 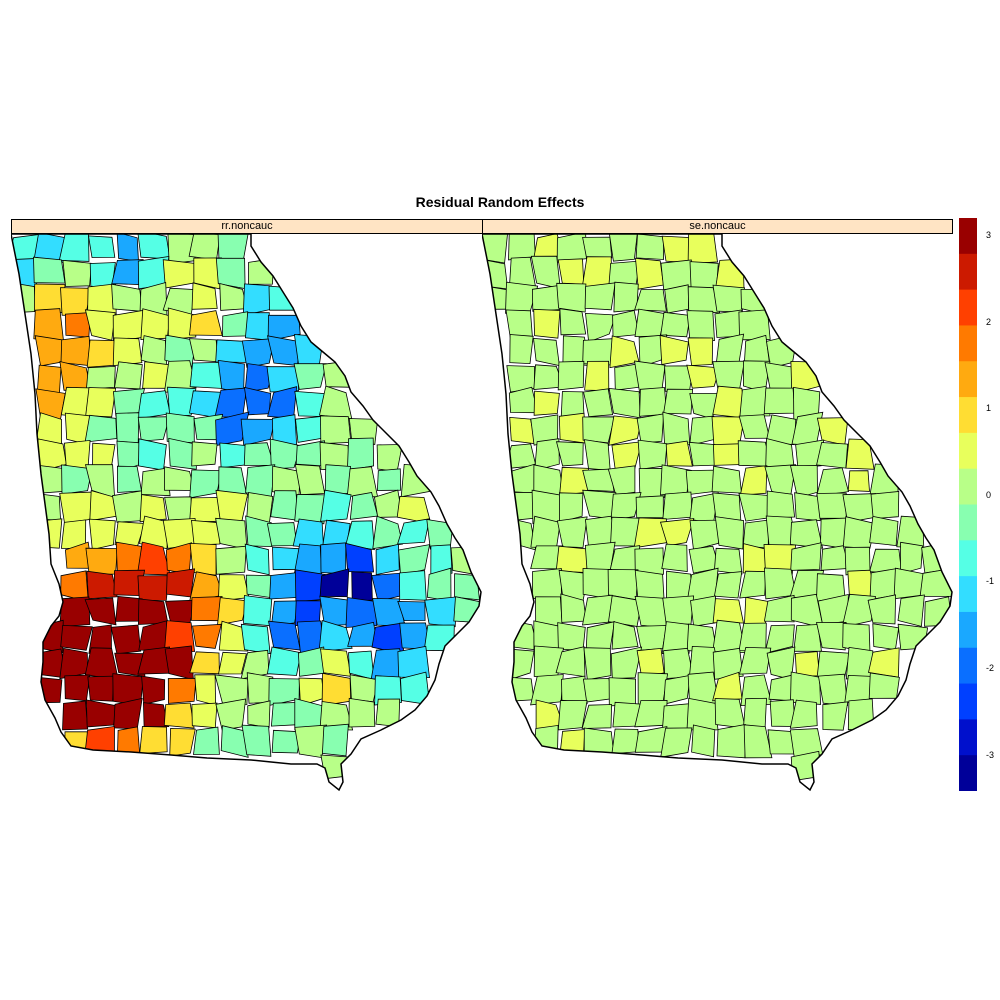 I want to click on legend-tick-label: -1, so click(x=990, y=581).